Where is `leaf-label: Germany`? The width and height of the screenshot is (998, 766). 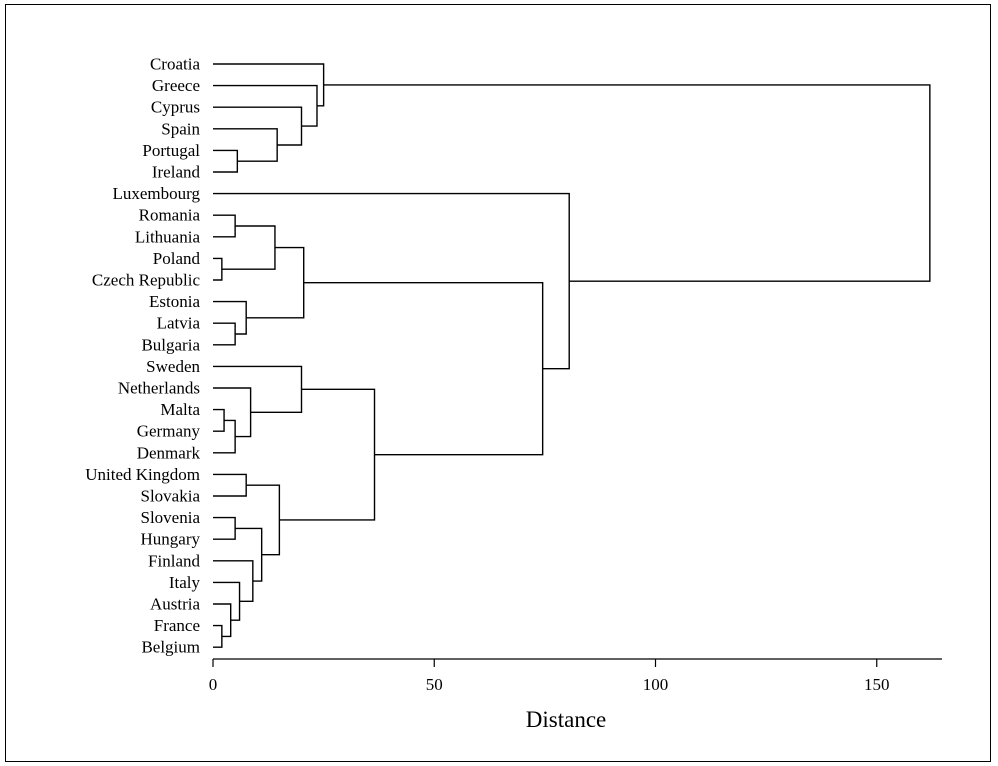
leaf-label: Germany is located at coordinates (169, 431).